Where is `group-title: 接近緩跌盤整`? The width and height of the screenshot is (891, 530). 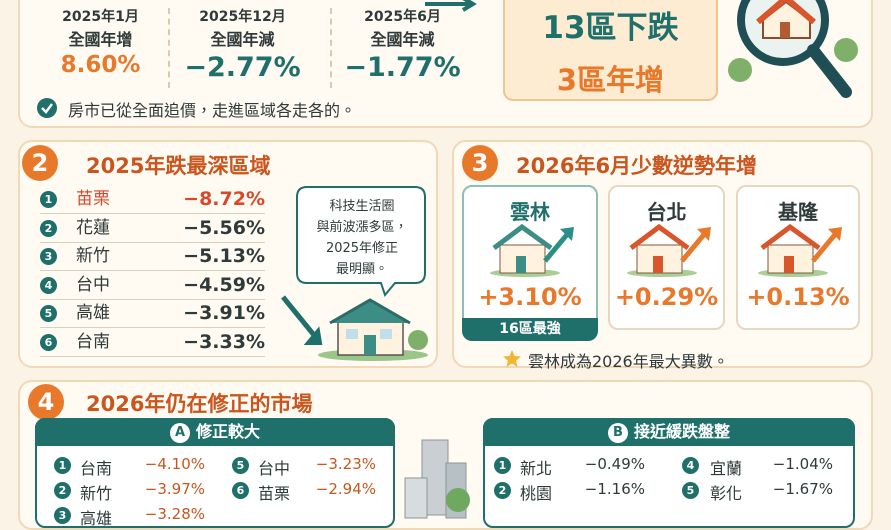 group-title: 接近緩跌盤整 is located at coordinates (681, 431).